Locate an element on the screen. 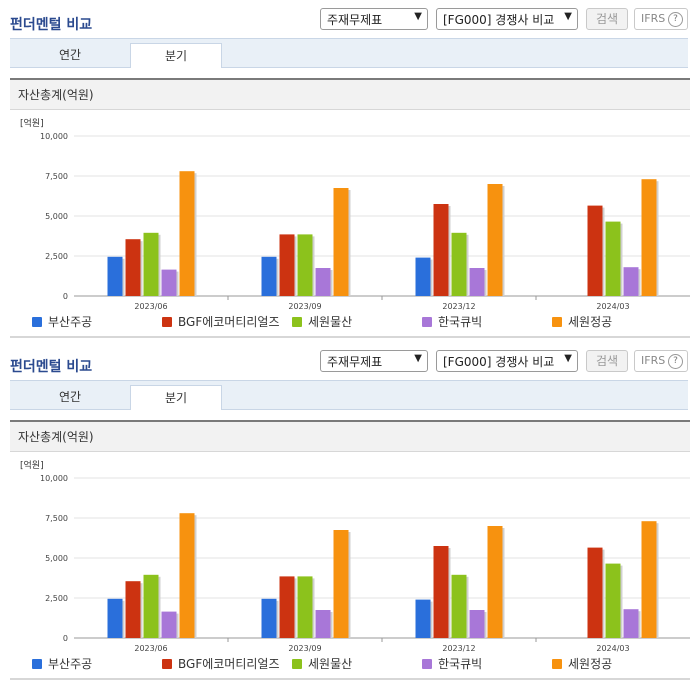 The image size is (696, 684). legend-label: 세원물산 is located at coordinates (330, 664).